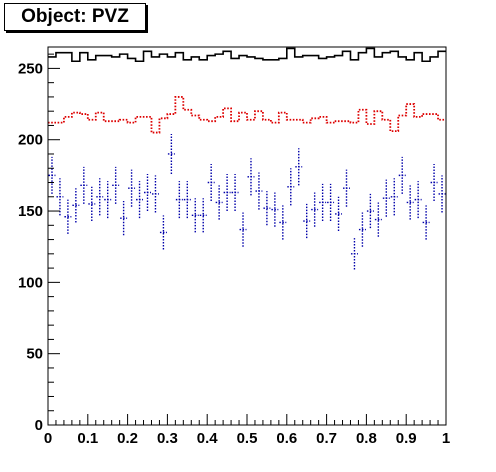 Image resolution: width=496 pixels, height=472 pixels. Describe the element at coordinates (87, 438) in the screenshot. I see `x-tick-label: 0.1` at that location.